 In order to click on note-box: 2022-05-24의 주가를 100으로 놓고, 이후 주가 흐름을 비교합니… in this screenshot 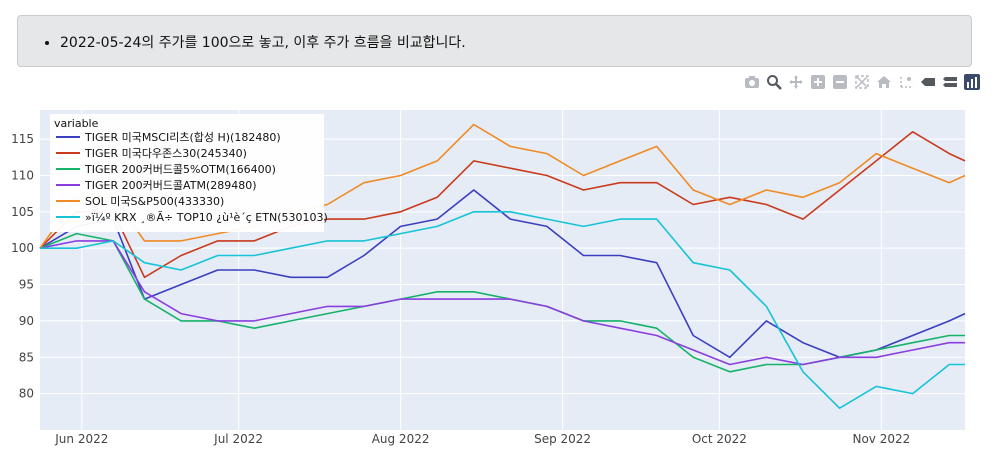, I will do `click(494, 41)`.